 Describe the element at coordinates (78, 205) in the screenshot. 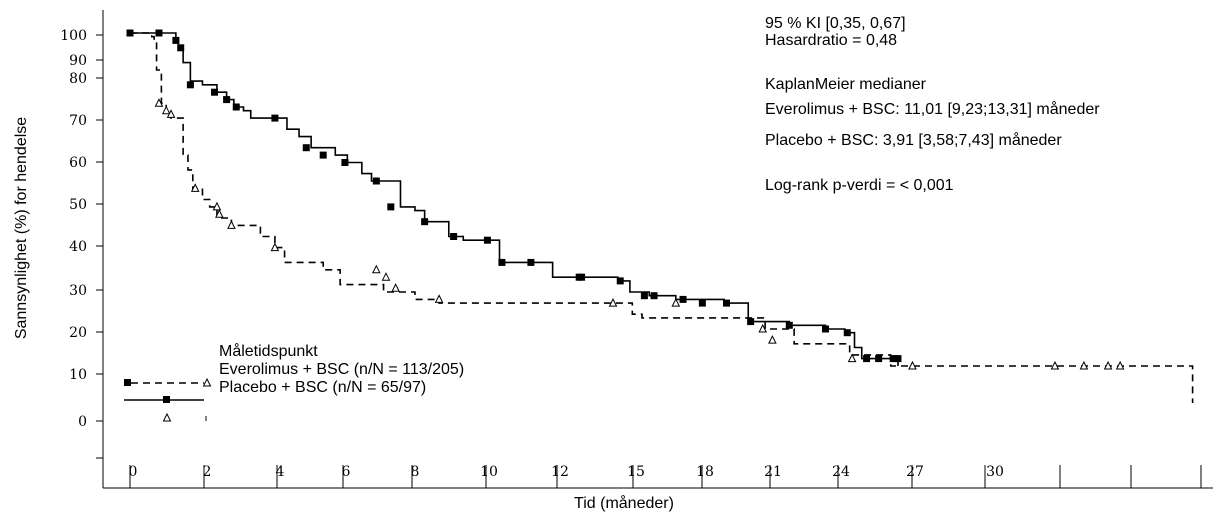

I see `y-tick-label: 50` at that location.